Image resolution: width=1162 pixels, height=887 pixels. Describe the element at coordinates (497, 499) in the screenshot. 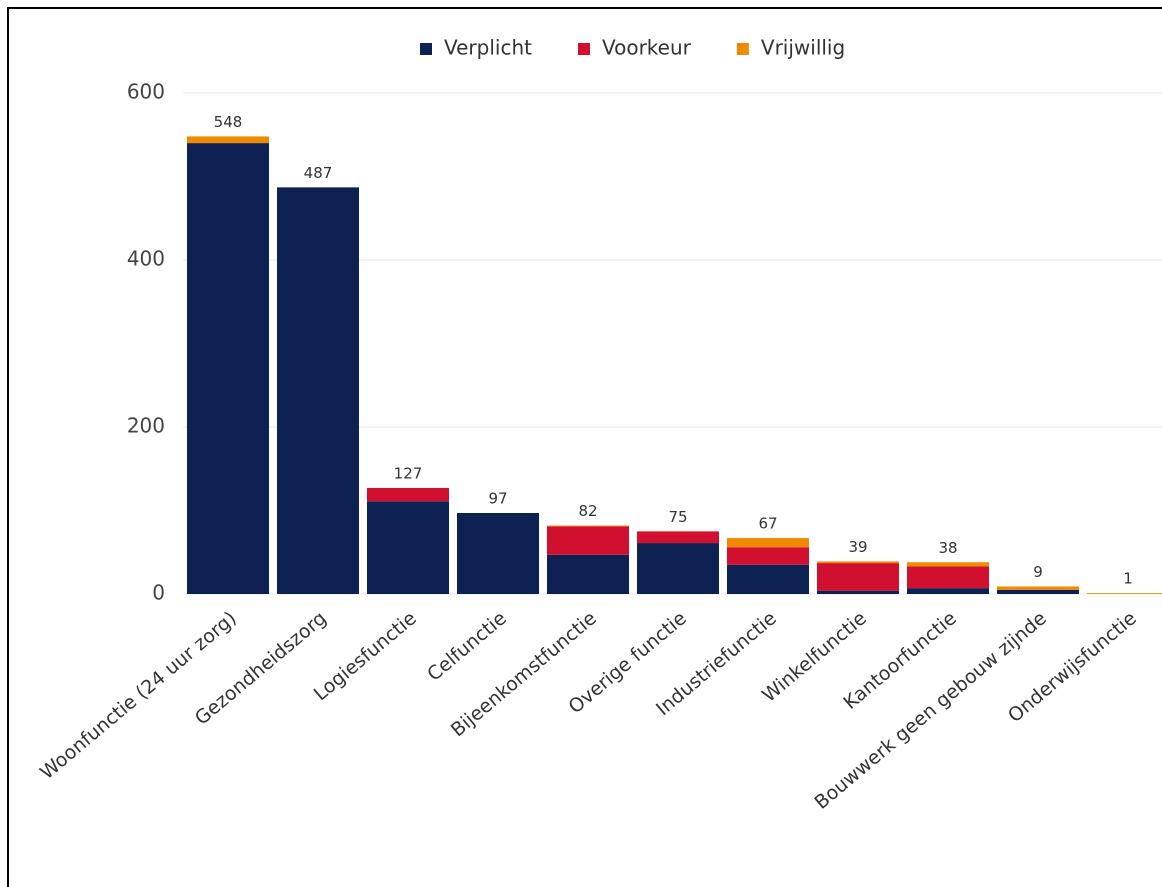

I see `total-label: 97` at that location.